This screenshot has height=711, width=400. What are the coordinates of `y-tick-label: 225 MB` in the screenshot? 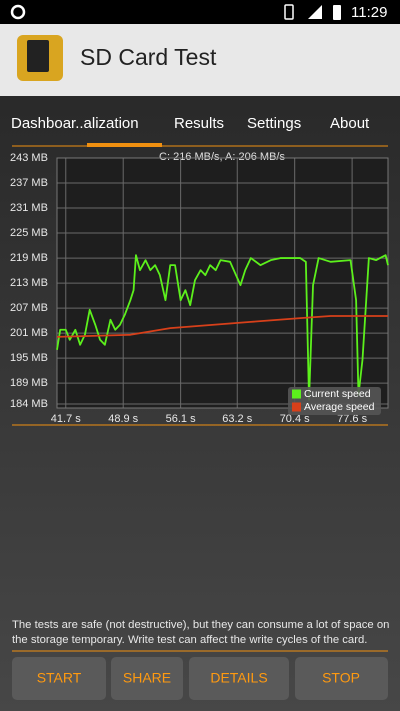 It's located at (29, 233).